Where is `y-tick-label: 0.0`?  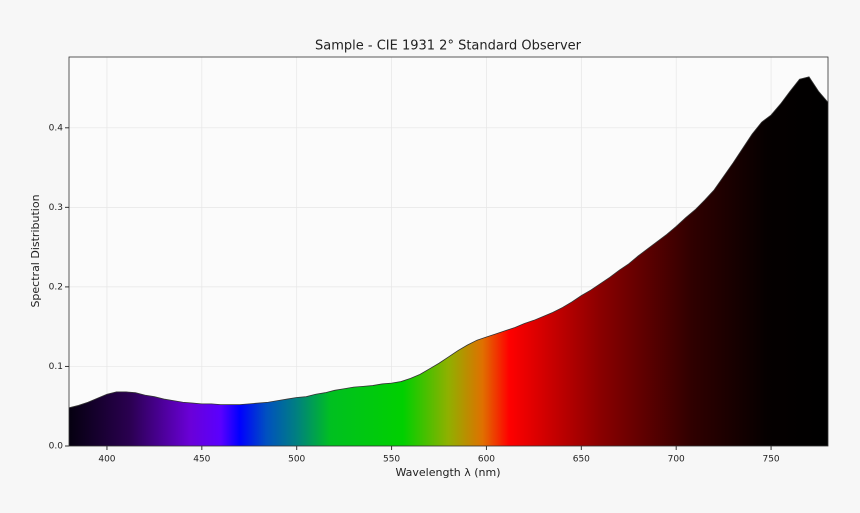
y-tick-label: 0.0 is located at coordinates (56, 447).